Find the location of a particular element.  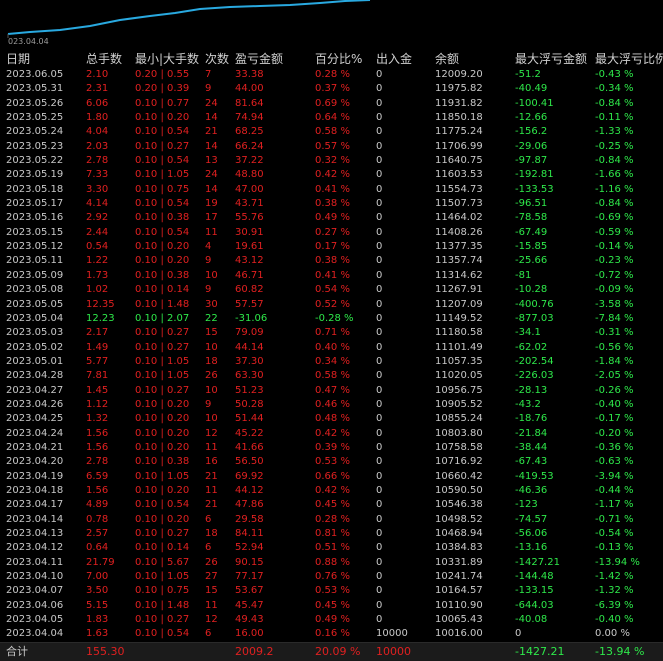

cell-pnl: 49.43 is located at coordinates (249, 620).